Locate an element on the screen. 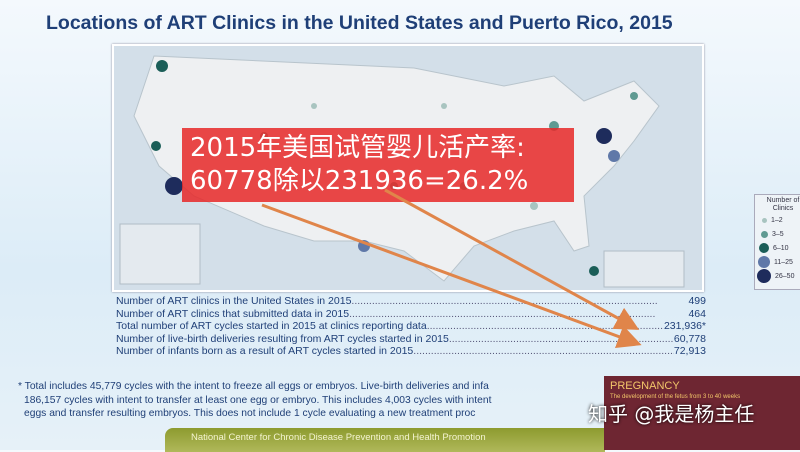 The width and height of the screenshot is (800, 452). legend-title: Number of Clinics is located at coordinates (783, 204).